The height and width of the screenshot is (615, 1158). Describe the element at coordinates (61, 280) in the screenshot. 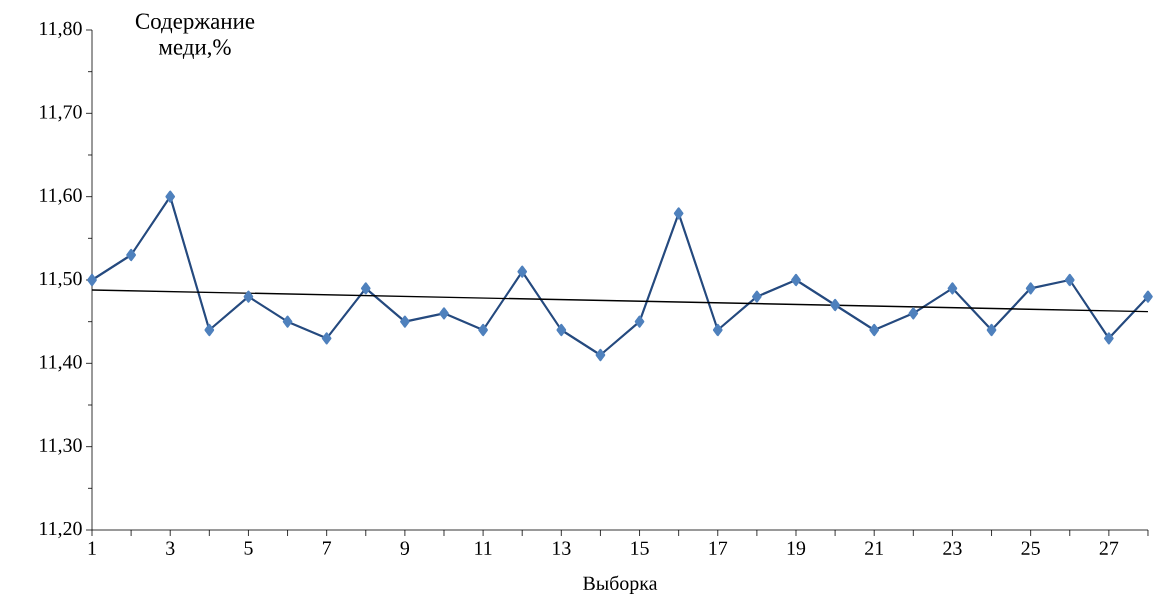

I see `y-tick-label: 11,50` at that location.